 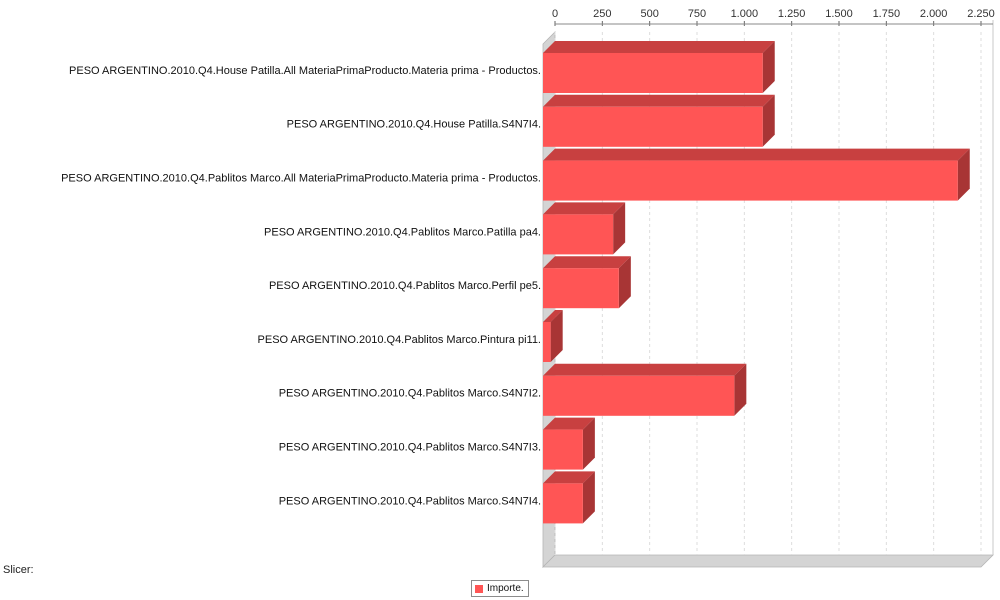 What do you see at coordinates (745, 14) in the screenshot?
I see `tick-label: 1.000` at bounding box center [745, 14].